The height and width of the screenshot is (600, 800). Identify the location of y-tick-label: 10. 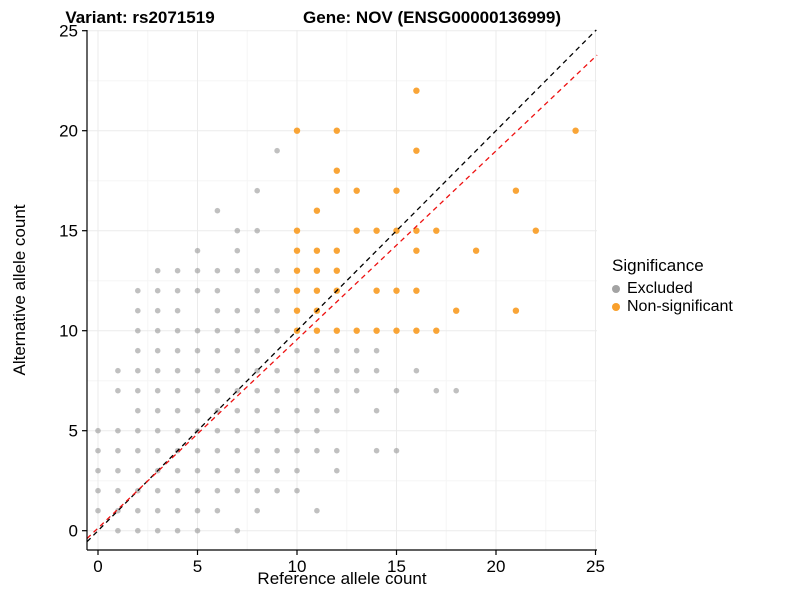
(68, 331).